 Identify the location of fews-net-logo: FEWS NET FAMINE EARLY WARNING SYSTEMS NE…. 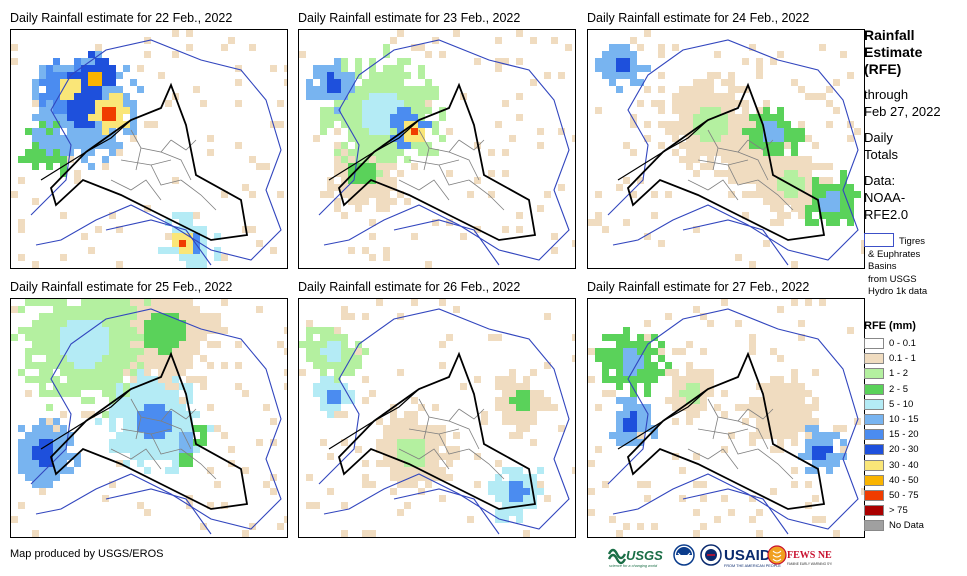
(813, 555).